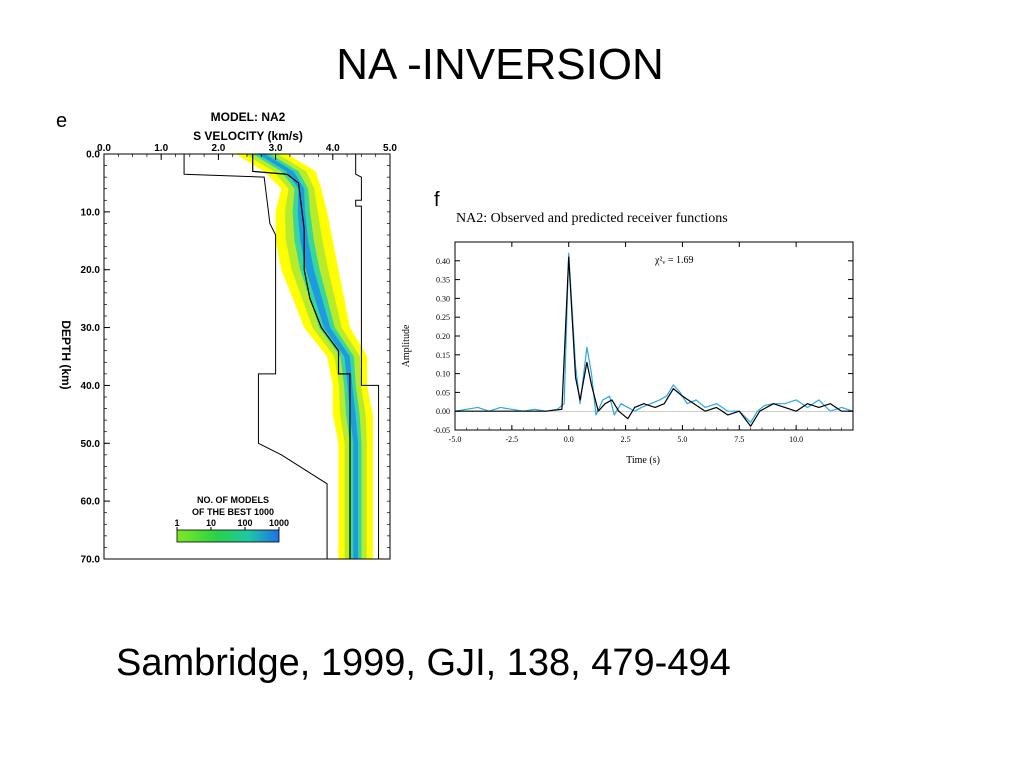 The width and height of the screenshot is (1023, 767). What do you see at coordinates (176, 523) in the screenshot?
I see `colorbar-tick-label: 1` at bounding box center [176, 523].